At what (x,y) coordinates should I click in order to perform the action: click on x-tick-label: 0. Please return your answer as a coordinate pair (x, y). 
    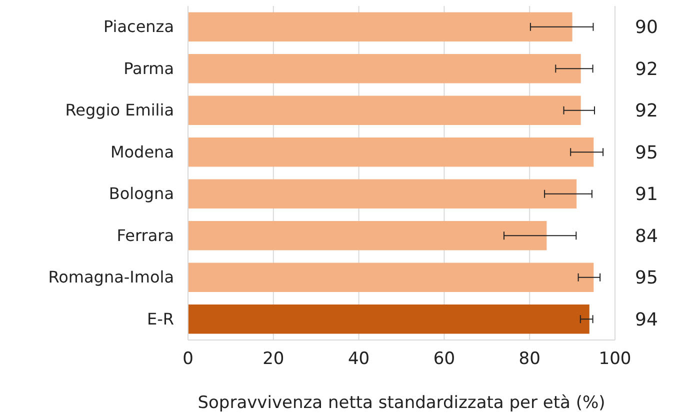
    Looking at the image, I should click on (188, 359).